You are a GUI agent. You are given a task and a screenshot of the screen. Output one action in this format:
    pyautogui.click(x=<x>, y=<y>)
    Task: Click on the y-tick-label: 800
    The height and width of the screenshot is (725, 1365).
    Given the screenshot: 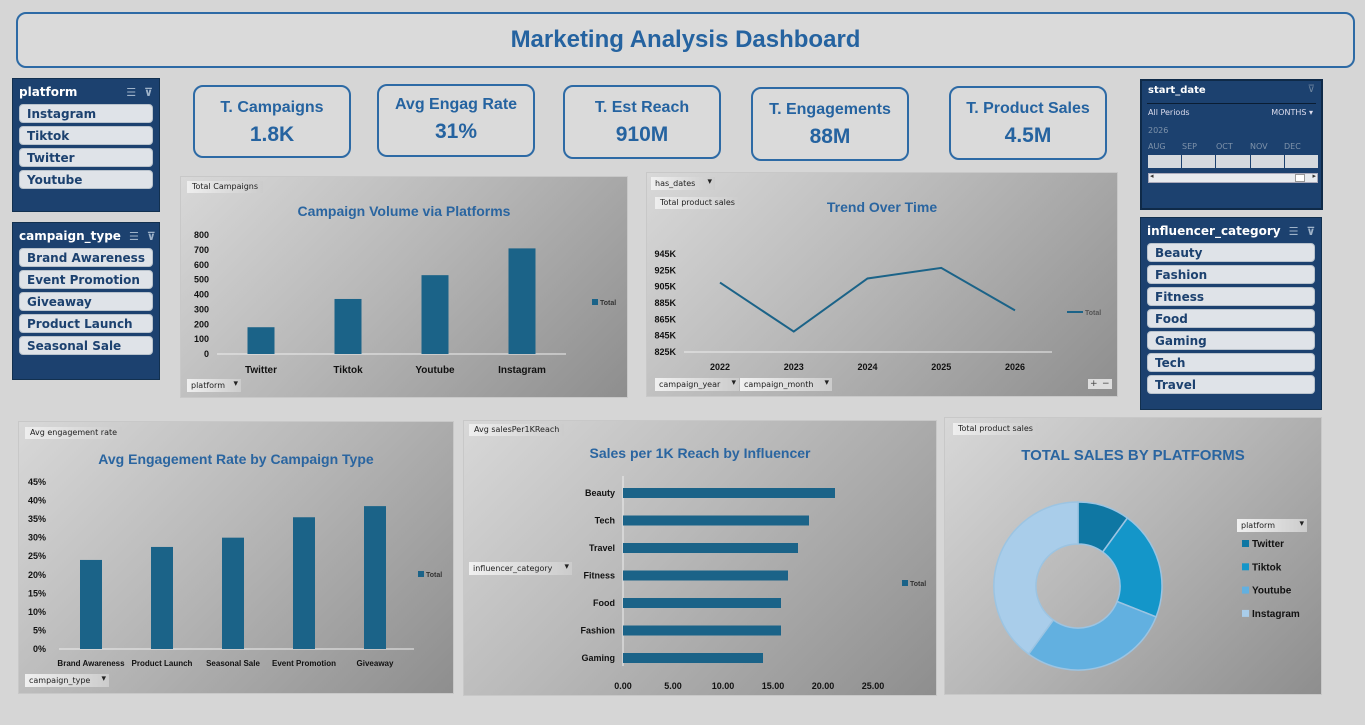 What is the action you would take?
    pyautogui.click(x=201, y=235)
    